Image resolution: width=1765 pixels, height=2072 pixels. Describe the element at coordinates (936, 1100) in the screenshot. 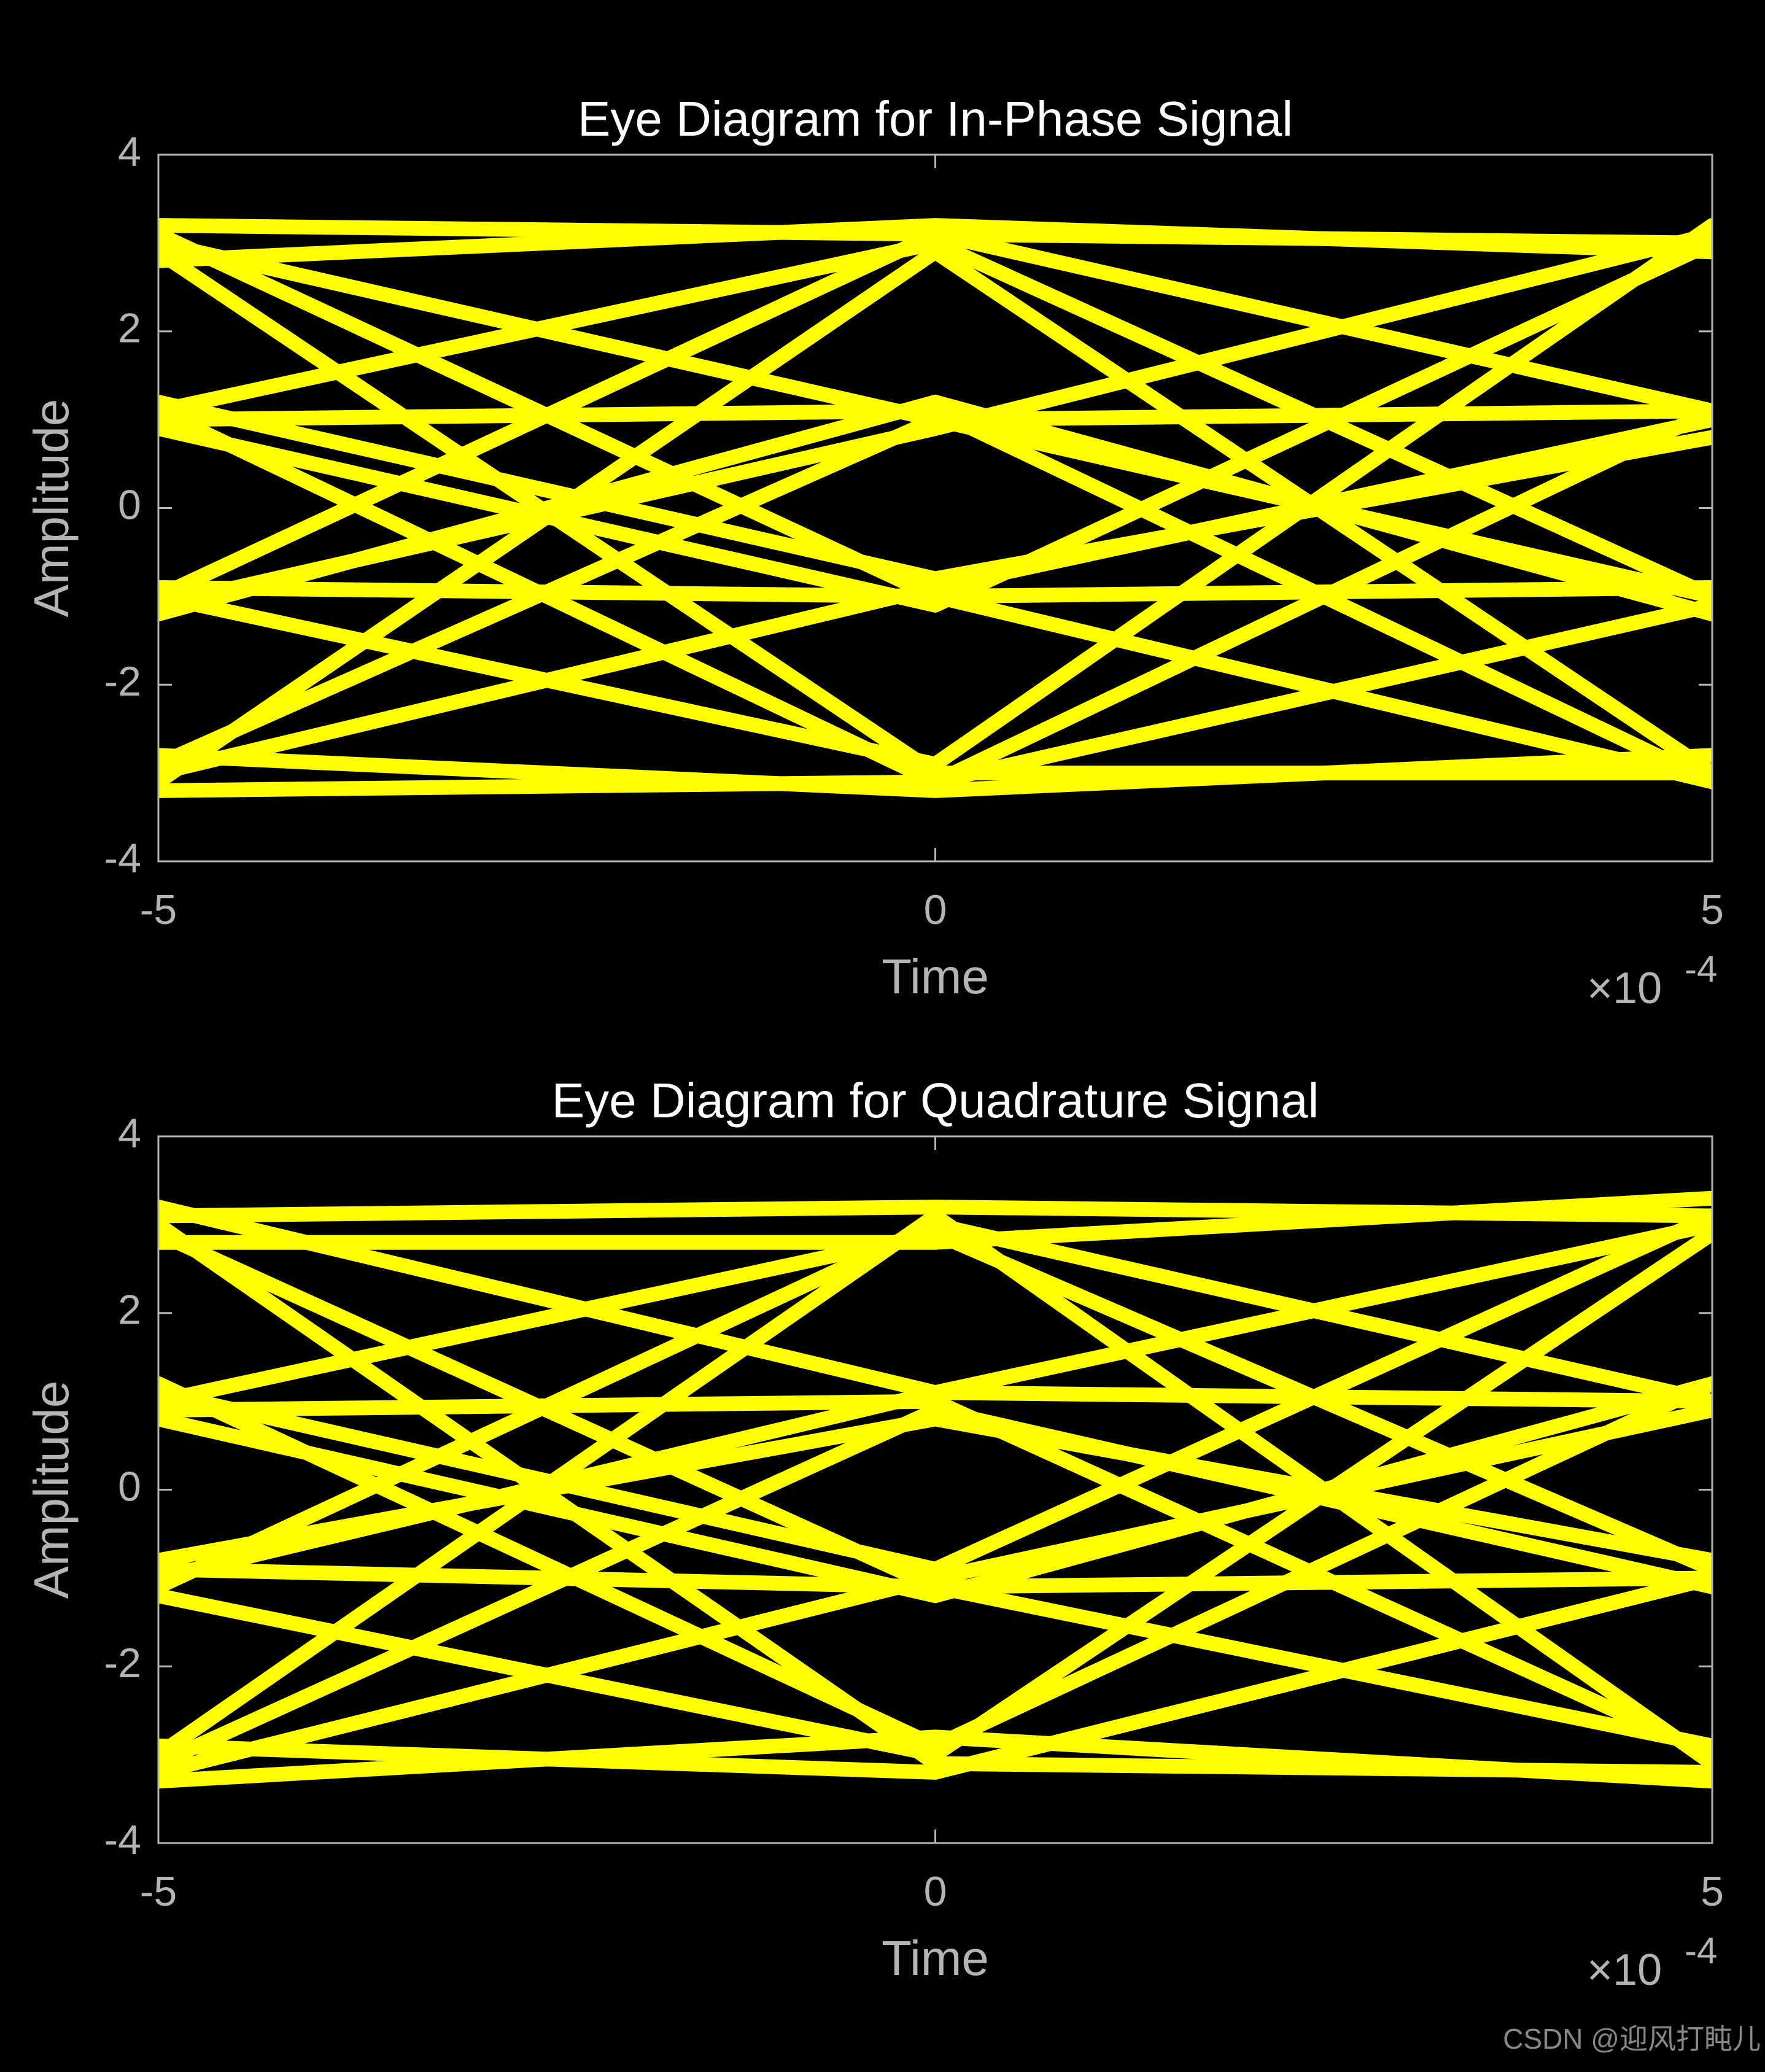

I see `chart-title: Eye Diagram for Quadrature Signal` at that location.